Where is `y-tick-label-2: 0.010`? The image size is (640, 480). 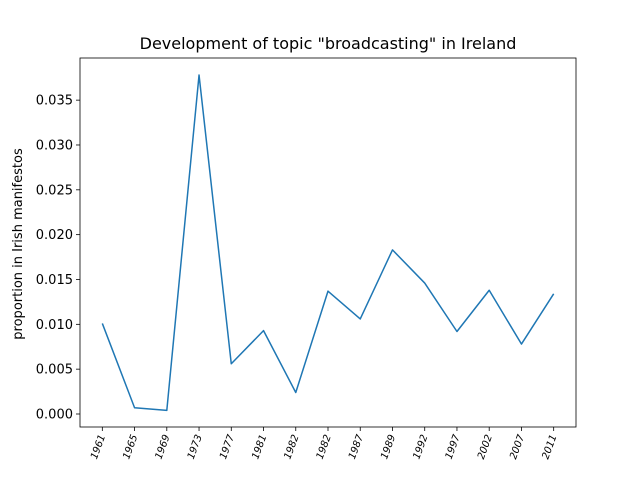 y-tick-label-2: 0.010 is located at coordinates (54, 325).